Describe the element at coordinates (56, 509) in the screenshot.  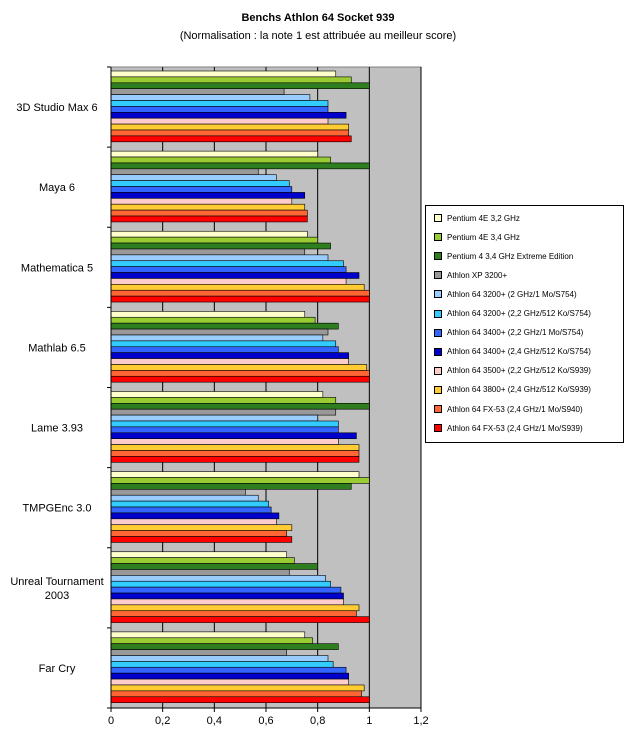
I see `category-label: TMPGEnc 3.0` at that location.